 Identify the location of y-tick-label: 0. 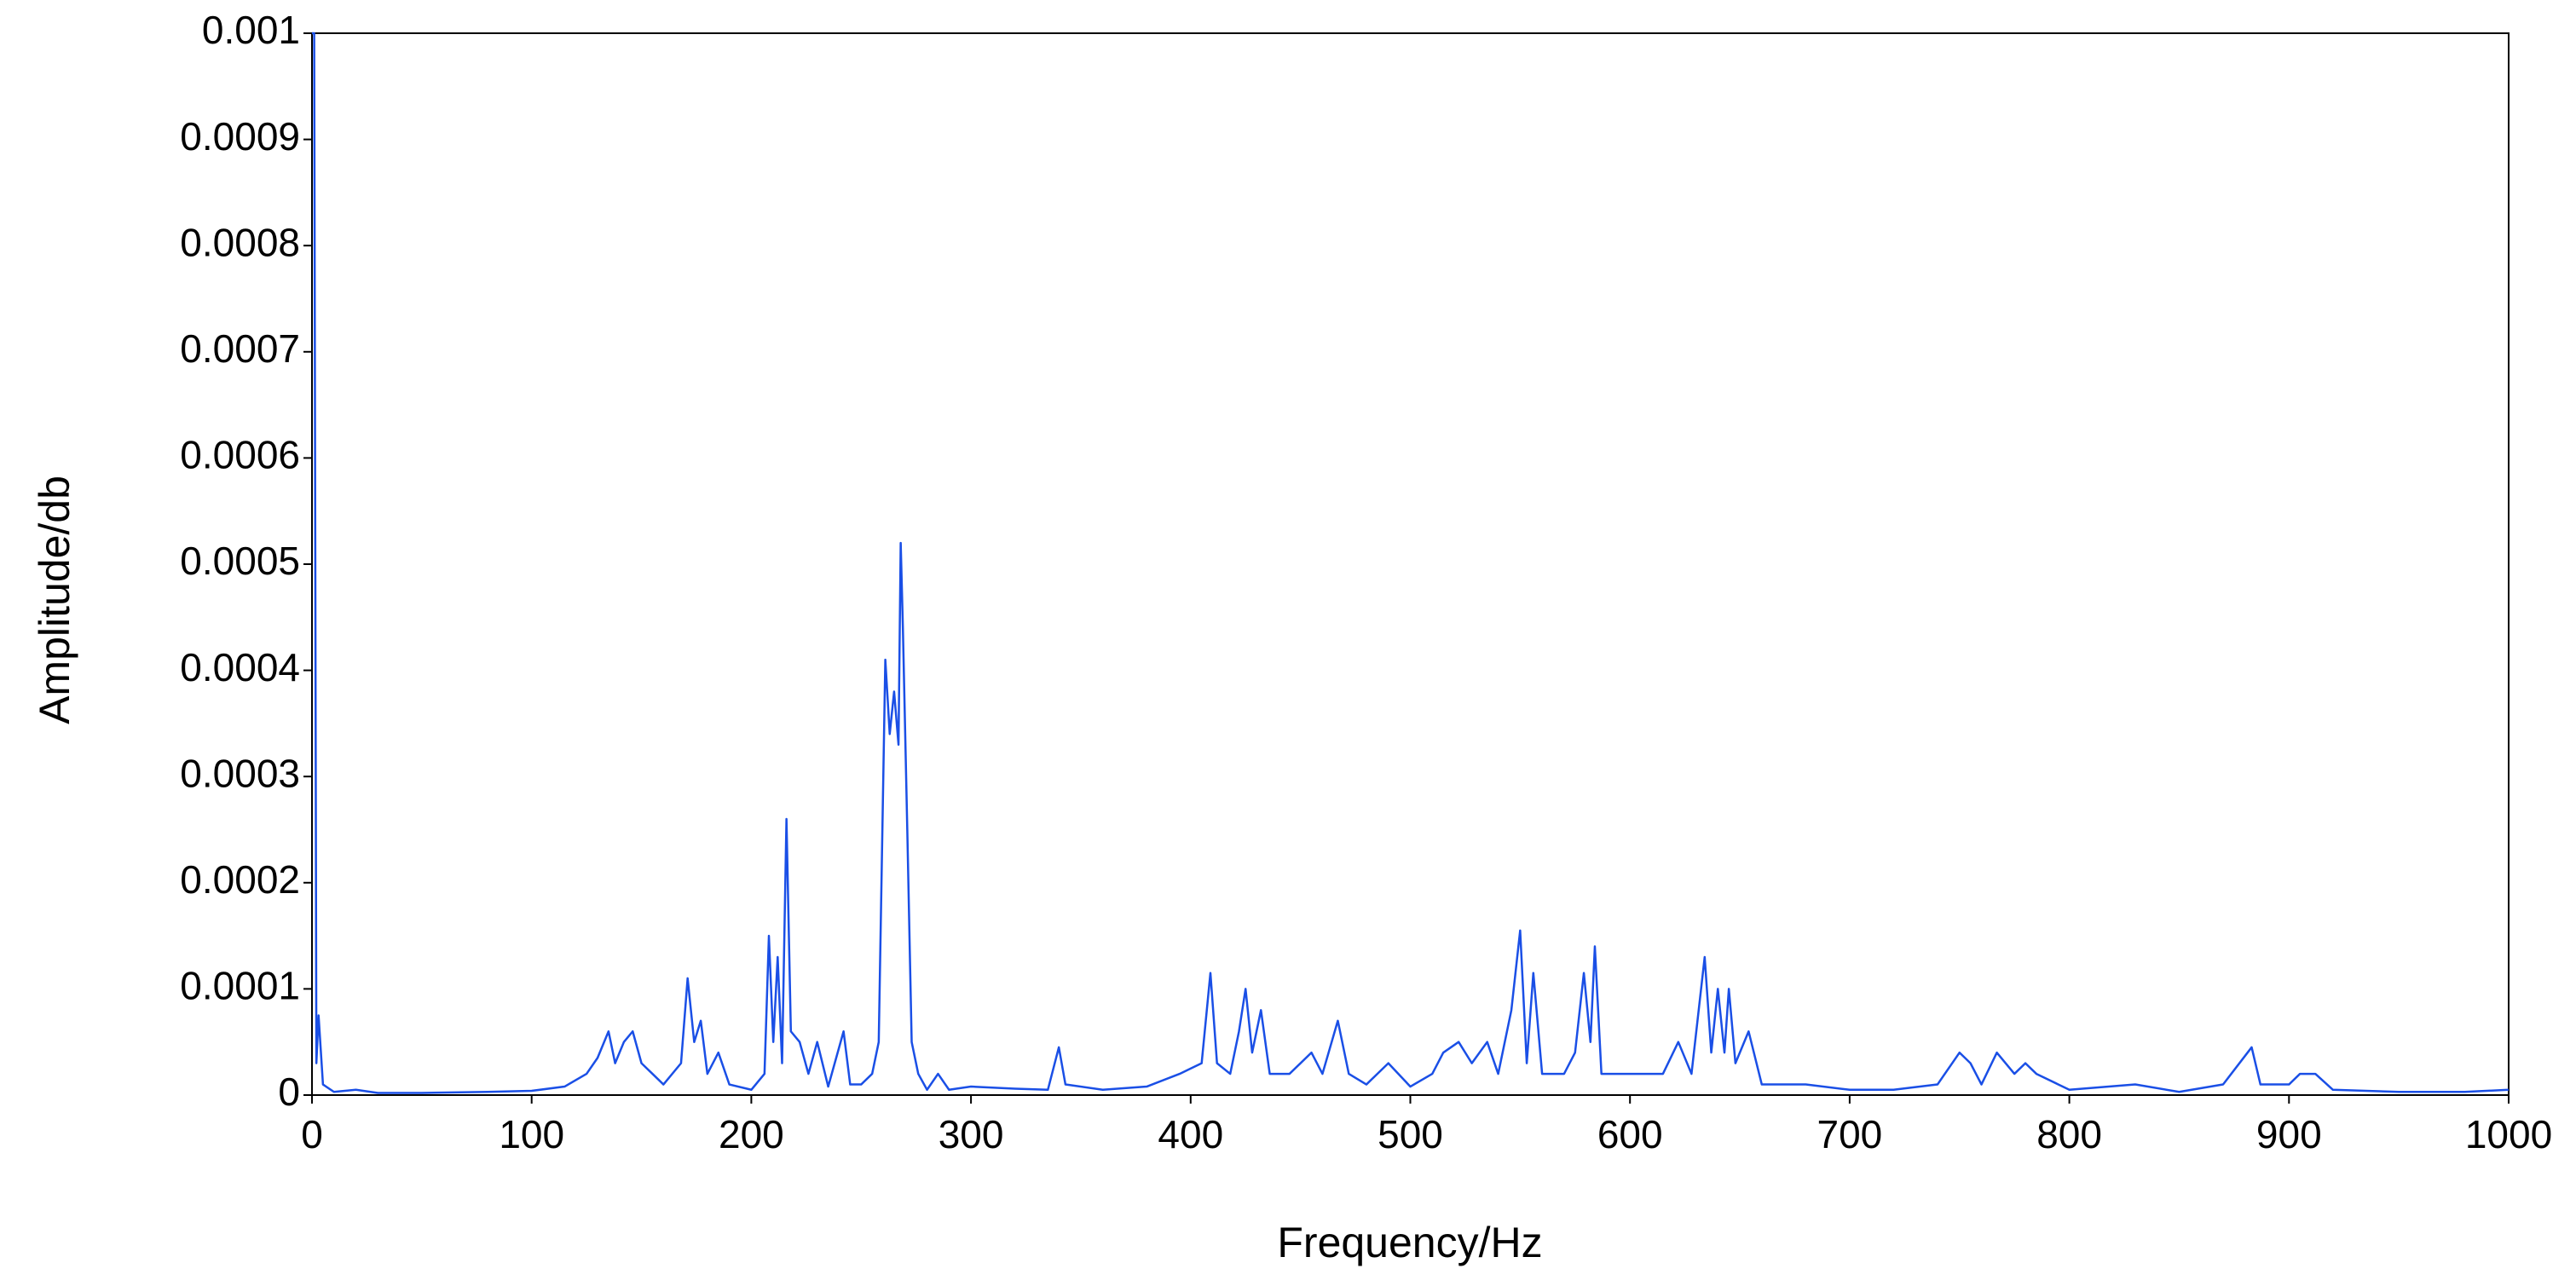
(289, 1092).